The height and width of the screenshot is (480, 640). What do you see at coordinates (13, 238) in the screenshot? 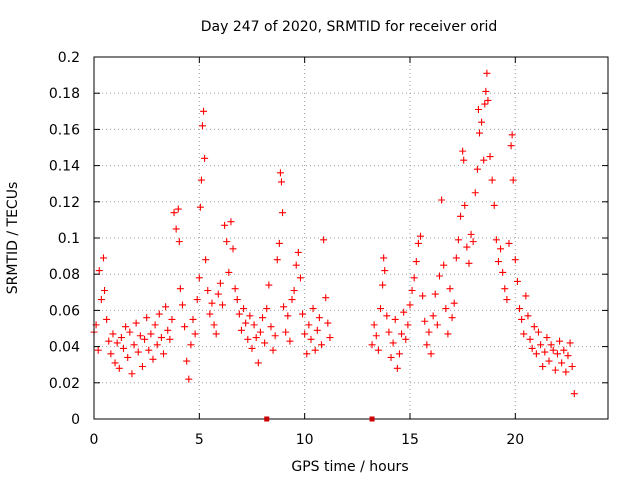
I see `y-axis-label: SRMTID / TECUs` at bounding box center [13, 238].